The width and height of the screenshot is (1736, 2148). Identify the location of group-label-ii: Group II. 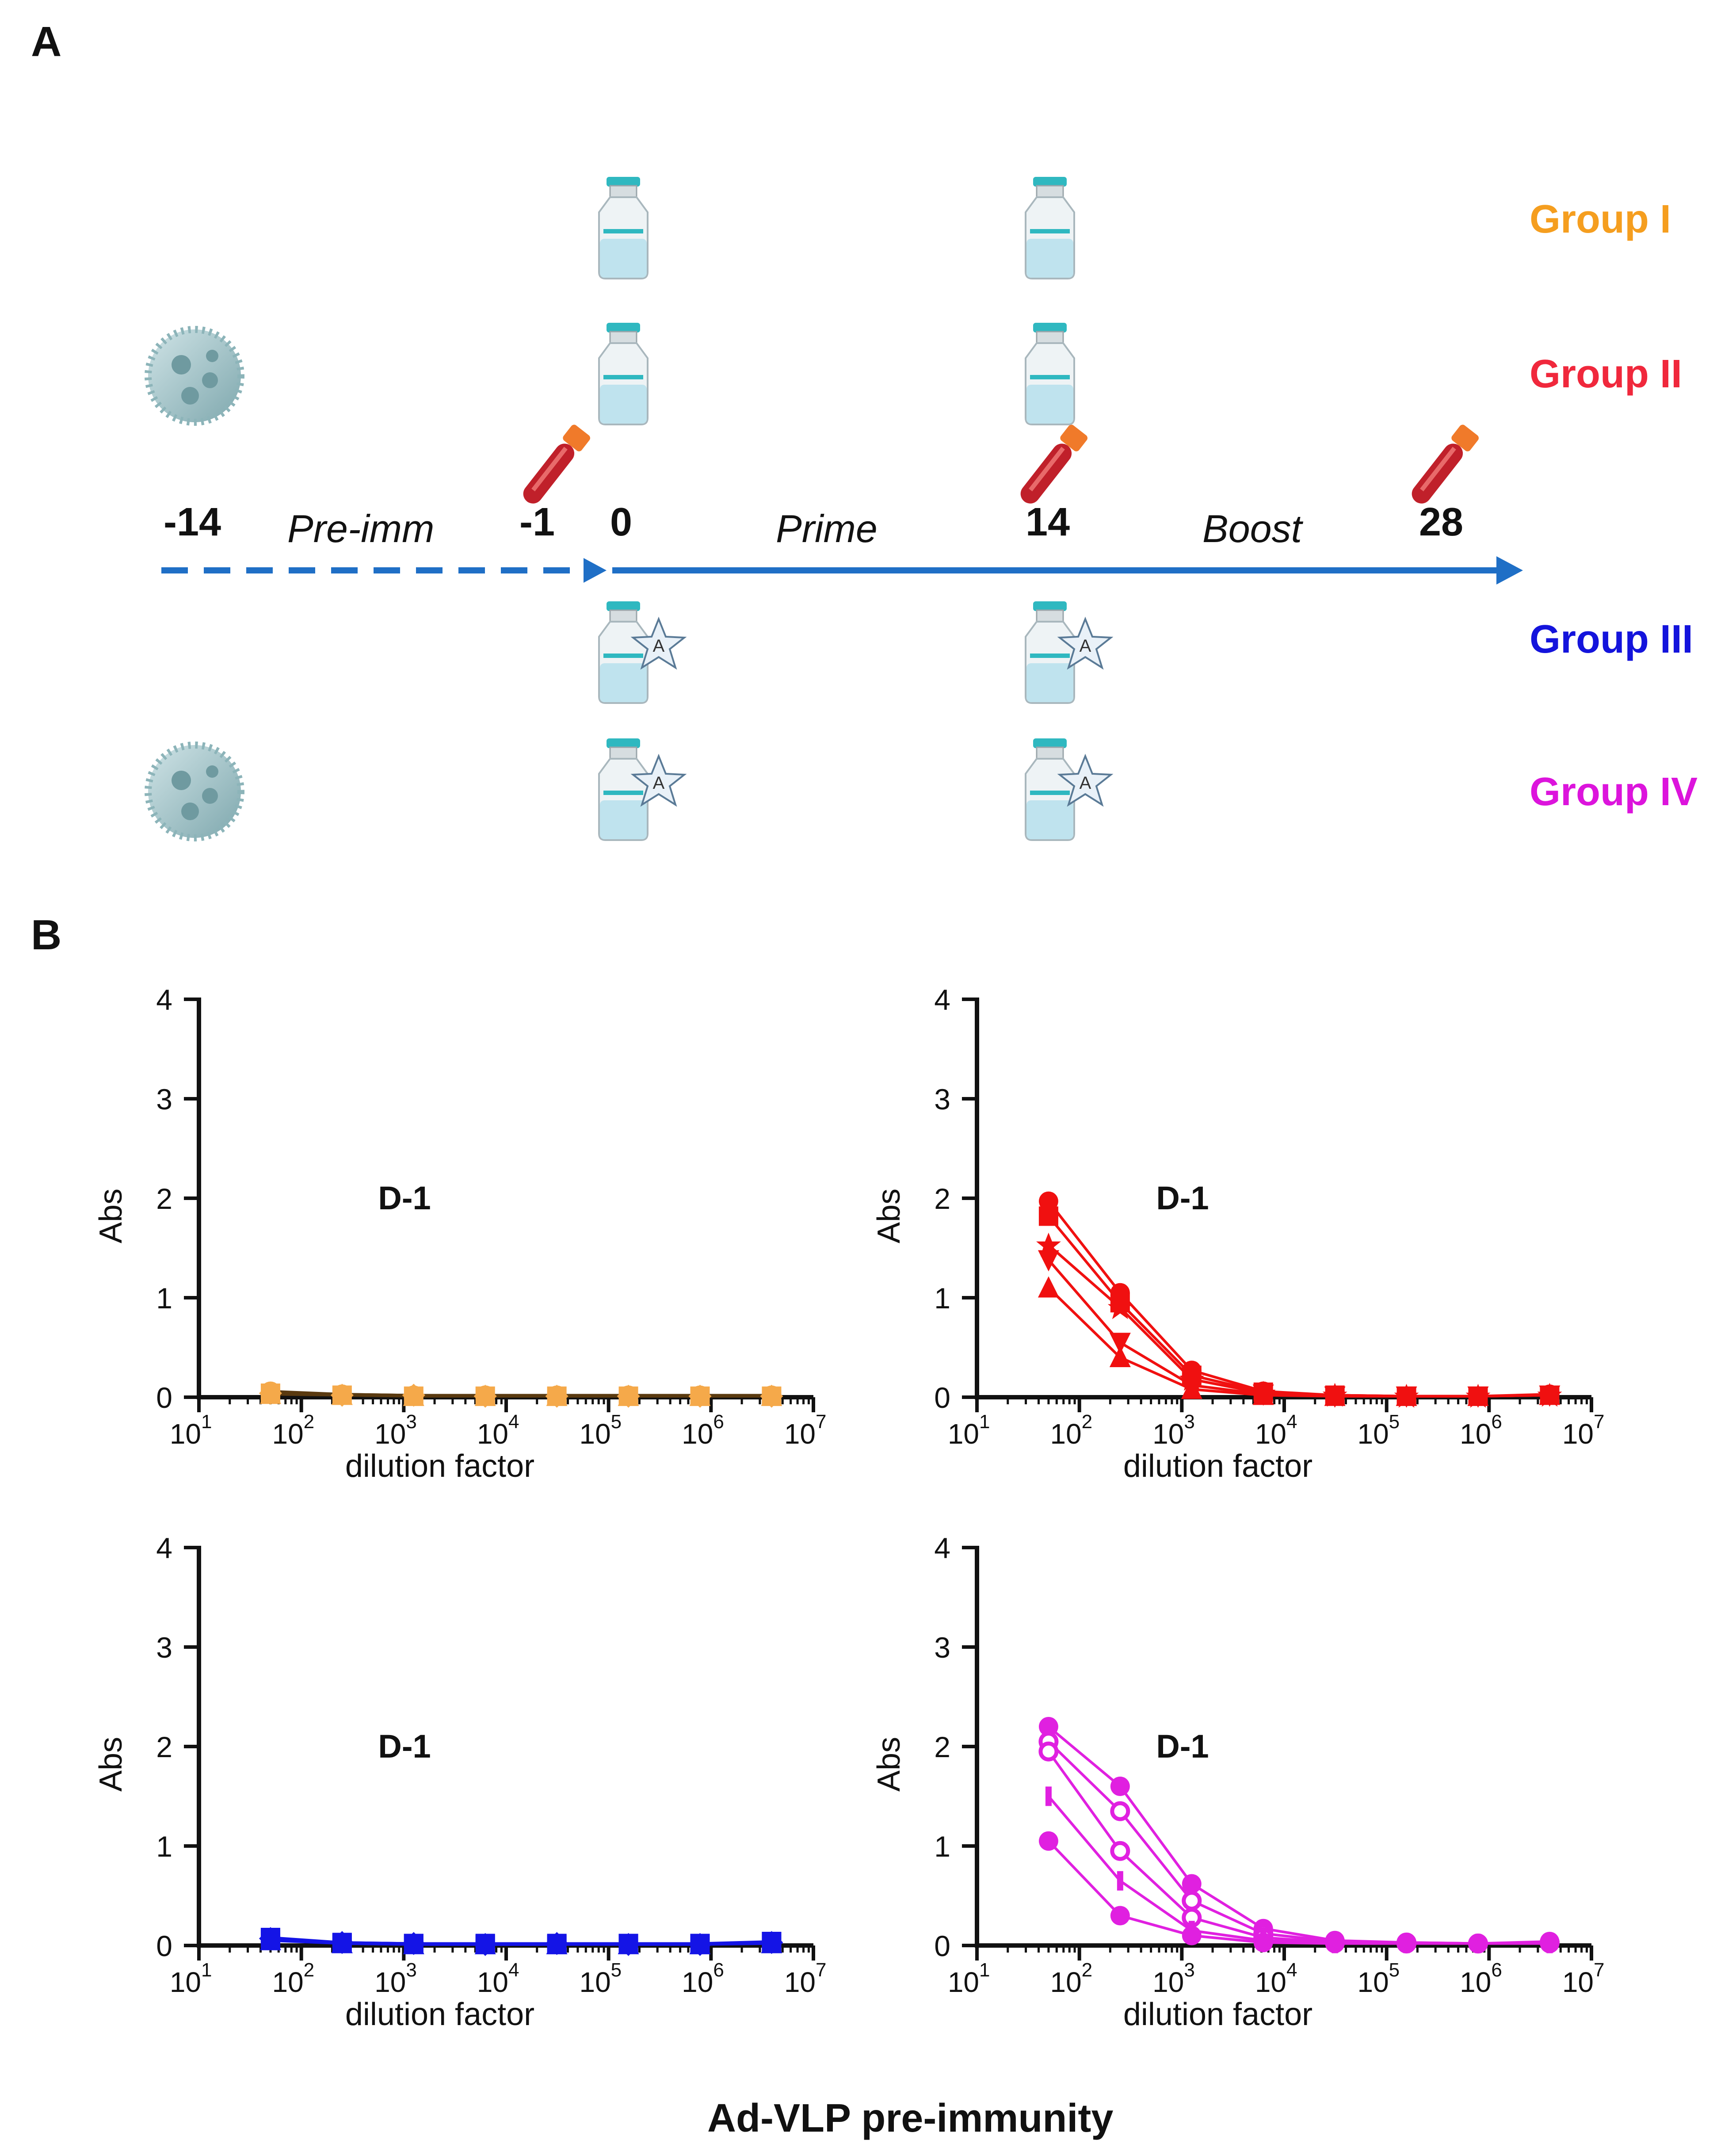
(1606, 374).